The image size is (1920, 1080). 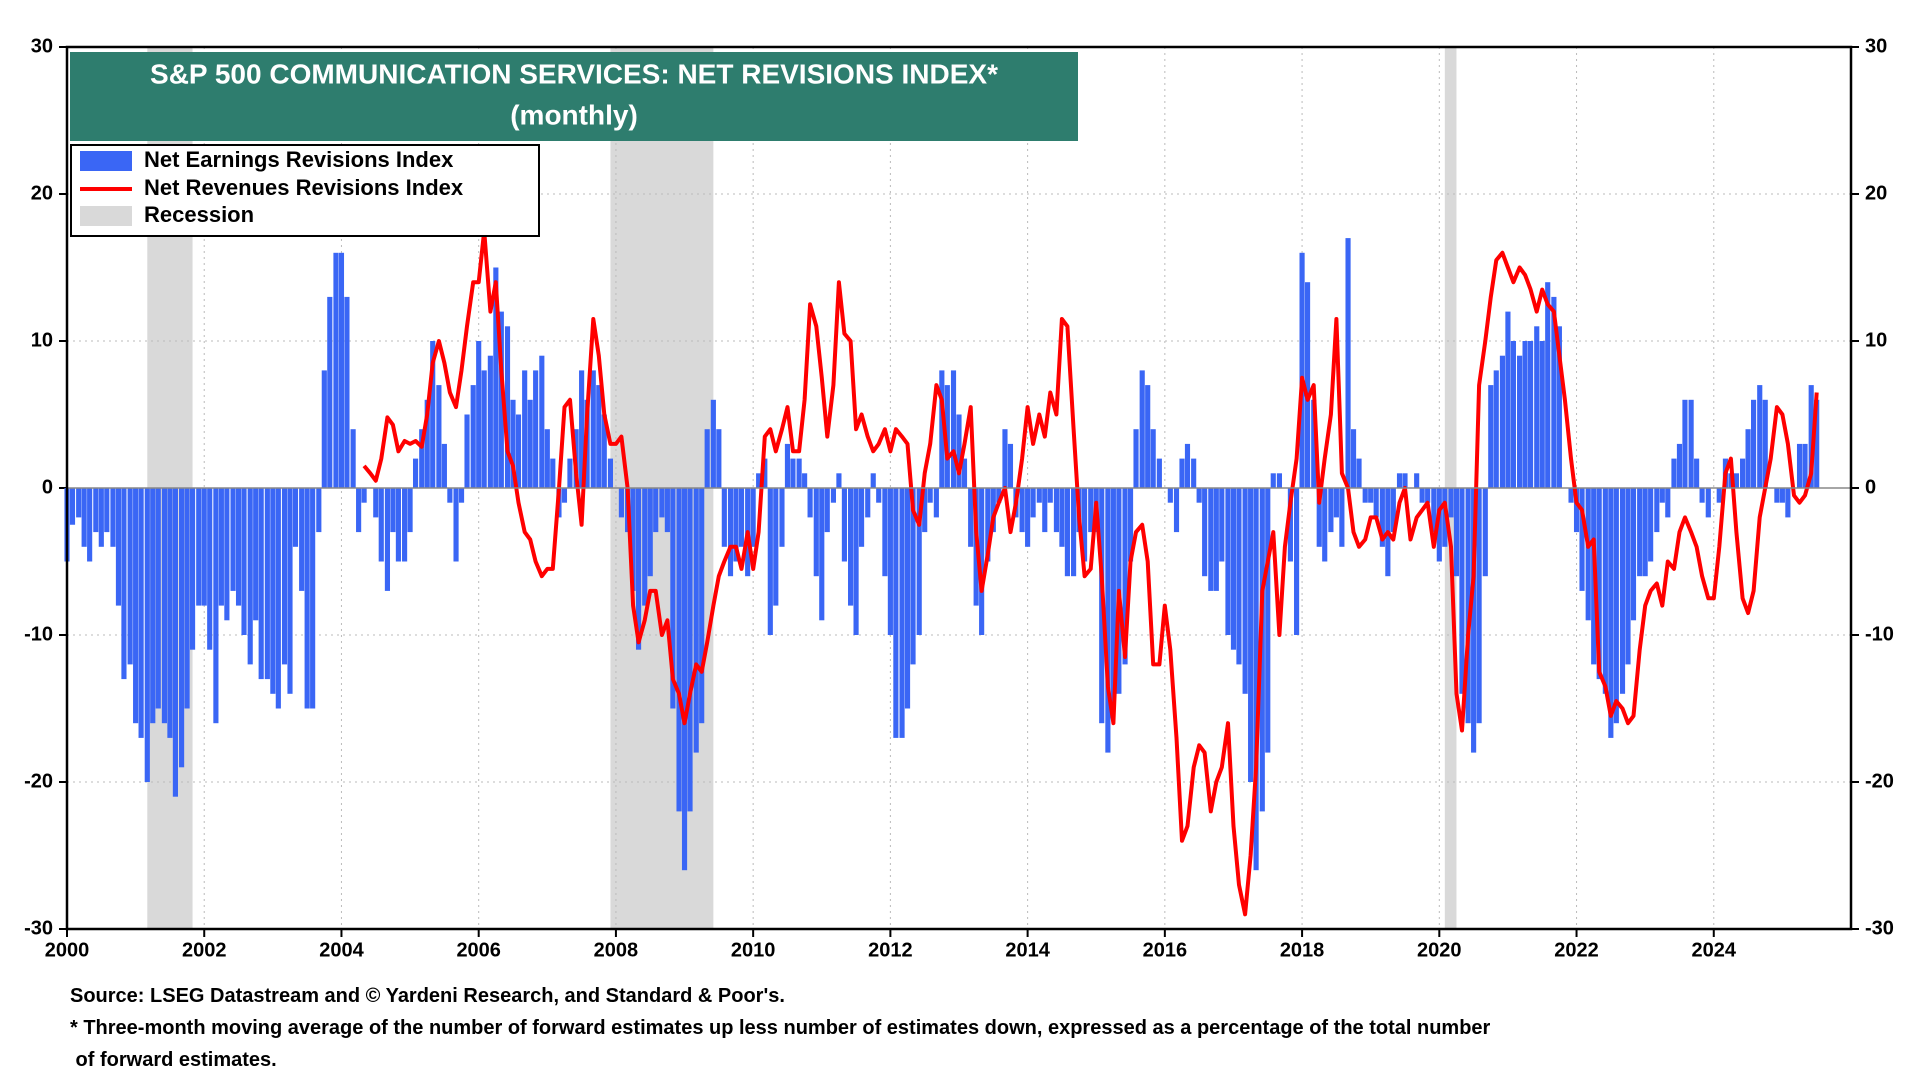 I want to click on x-tick-label: 2024, so click(x=1714, y=950).